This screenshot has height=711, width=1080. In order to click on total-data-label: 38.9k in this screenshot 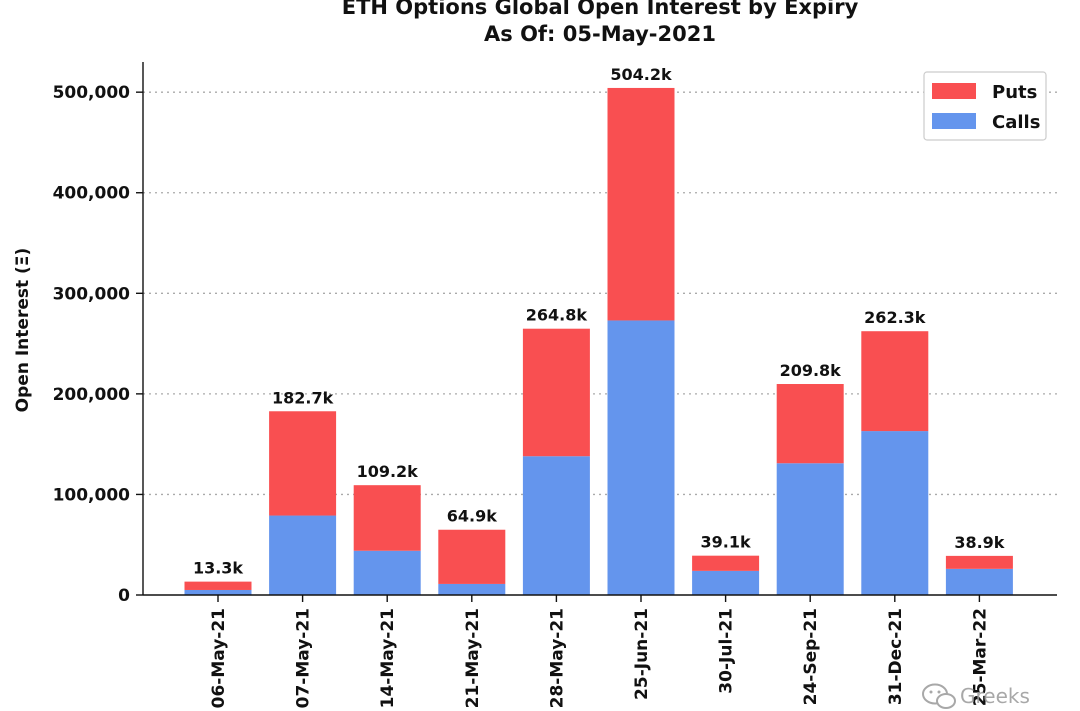, I will do `click(979, 542)`.